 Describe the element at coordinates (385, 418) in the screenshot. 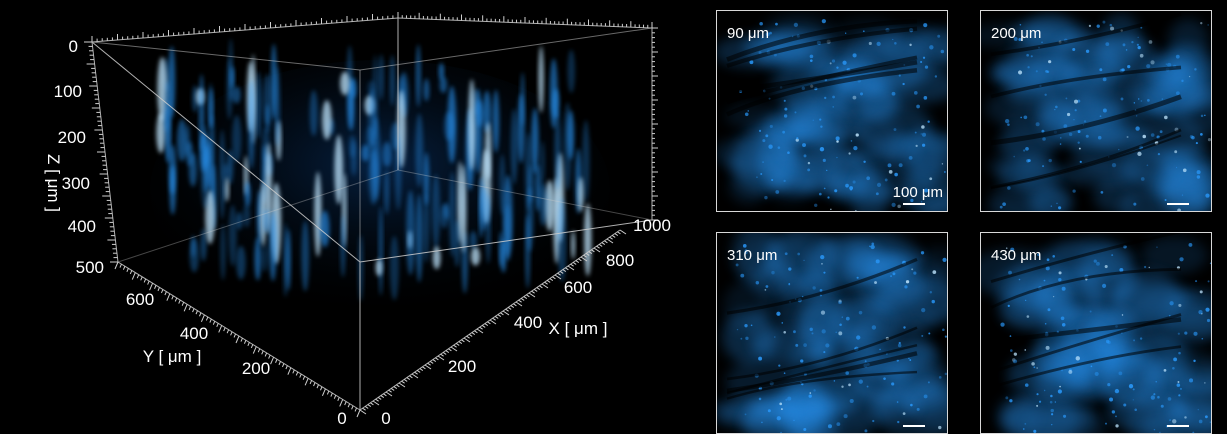

I see `x-tick-label: 0` at that location.